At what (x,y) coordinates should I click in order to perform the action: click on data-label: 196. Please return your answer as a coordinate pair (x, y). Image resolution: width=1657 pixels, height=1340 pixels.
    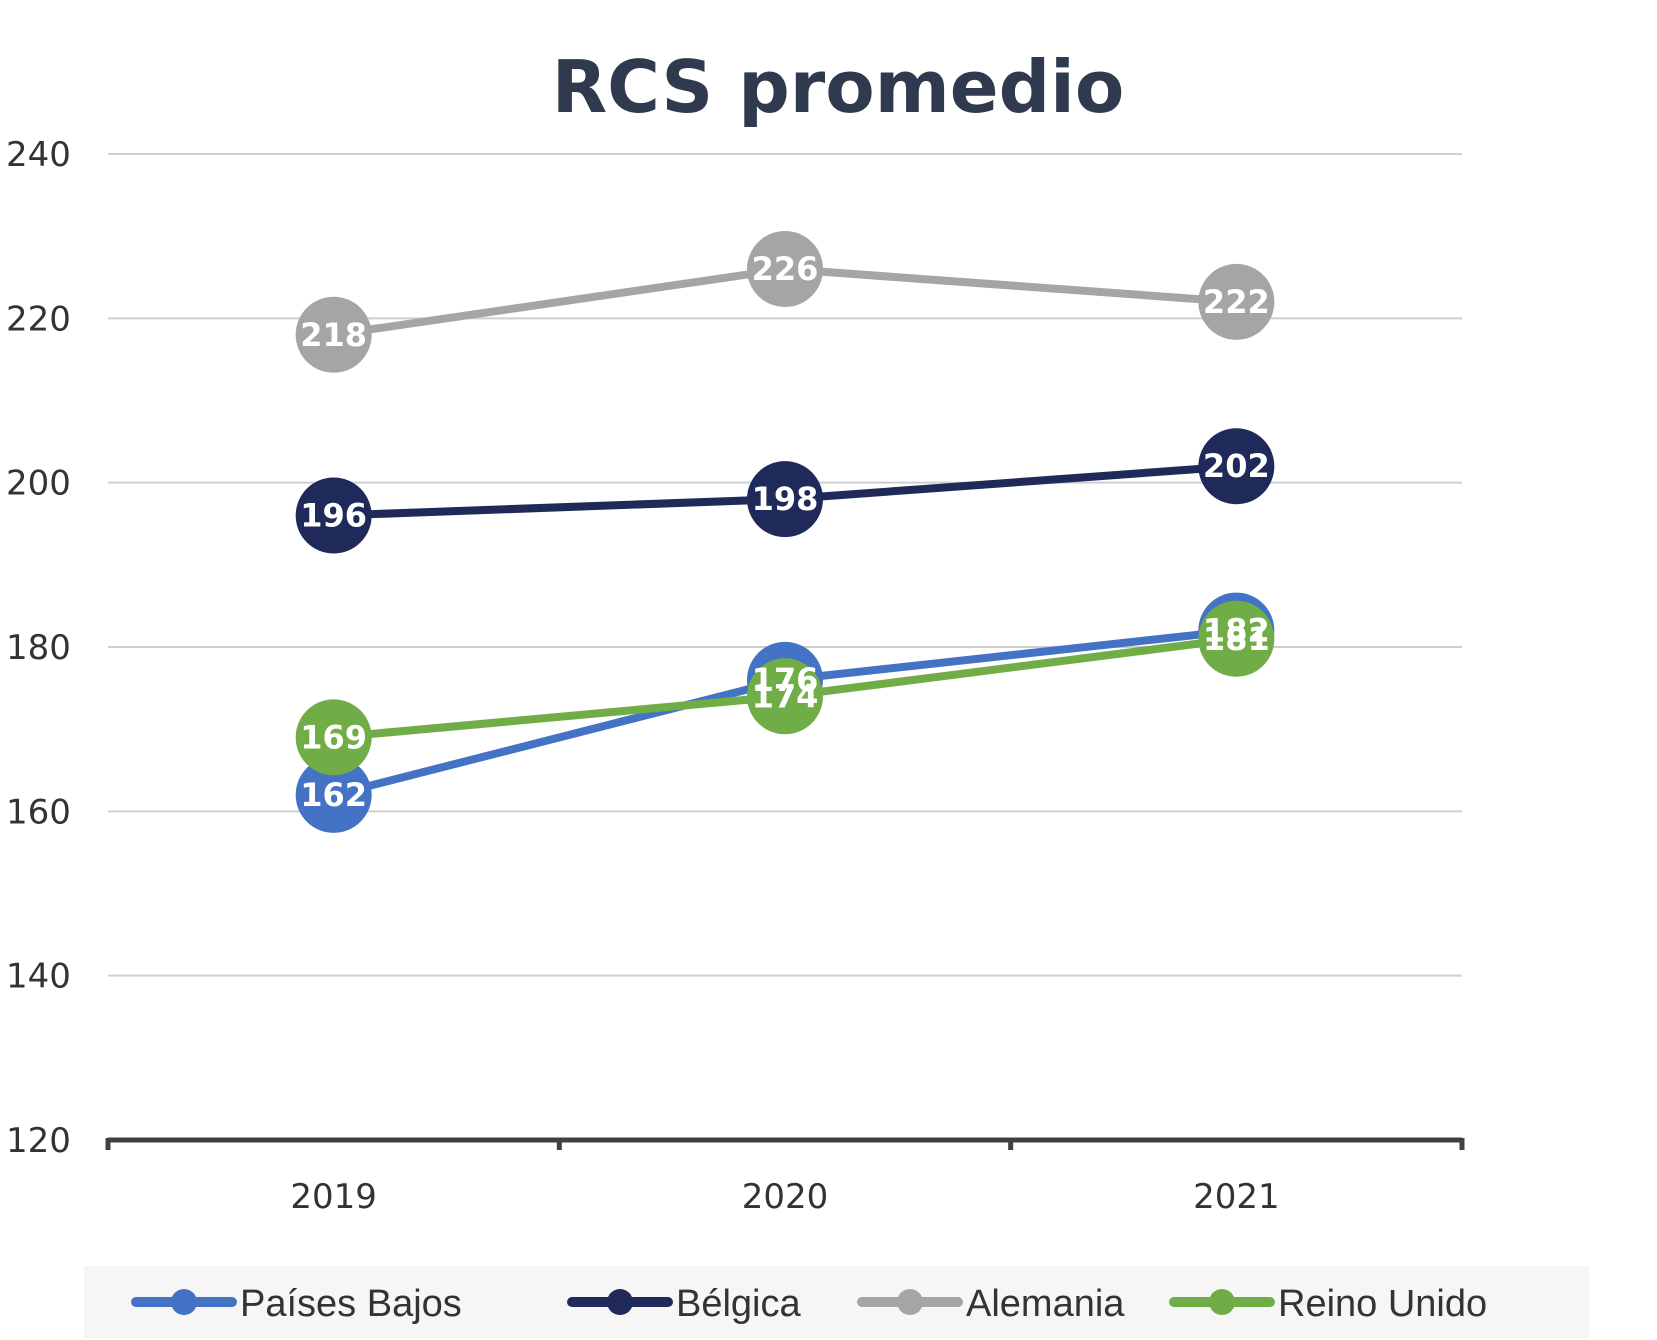
    Looking at the image, I should click on (333, 516).